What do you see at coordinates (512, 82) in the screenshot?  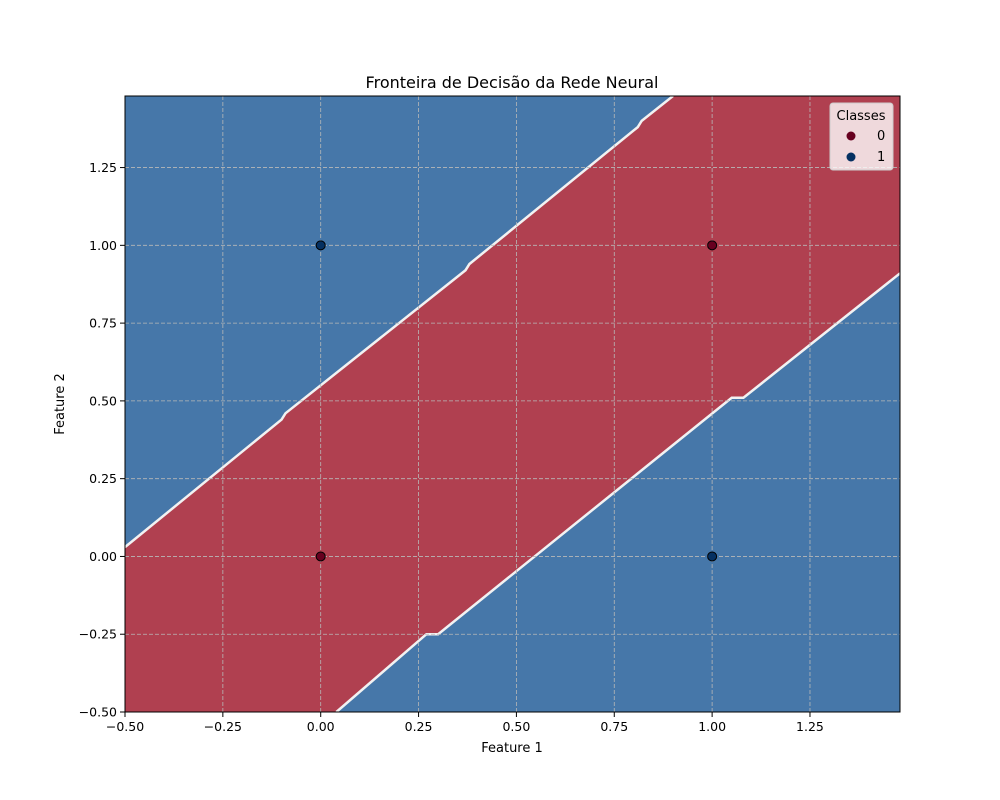 I see `chart-title: Fronteira de Decisão da Rede Neural` at bounding box center [512, 82].